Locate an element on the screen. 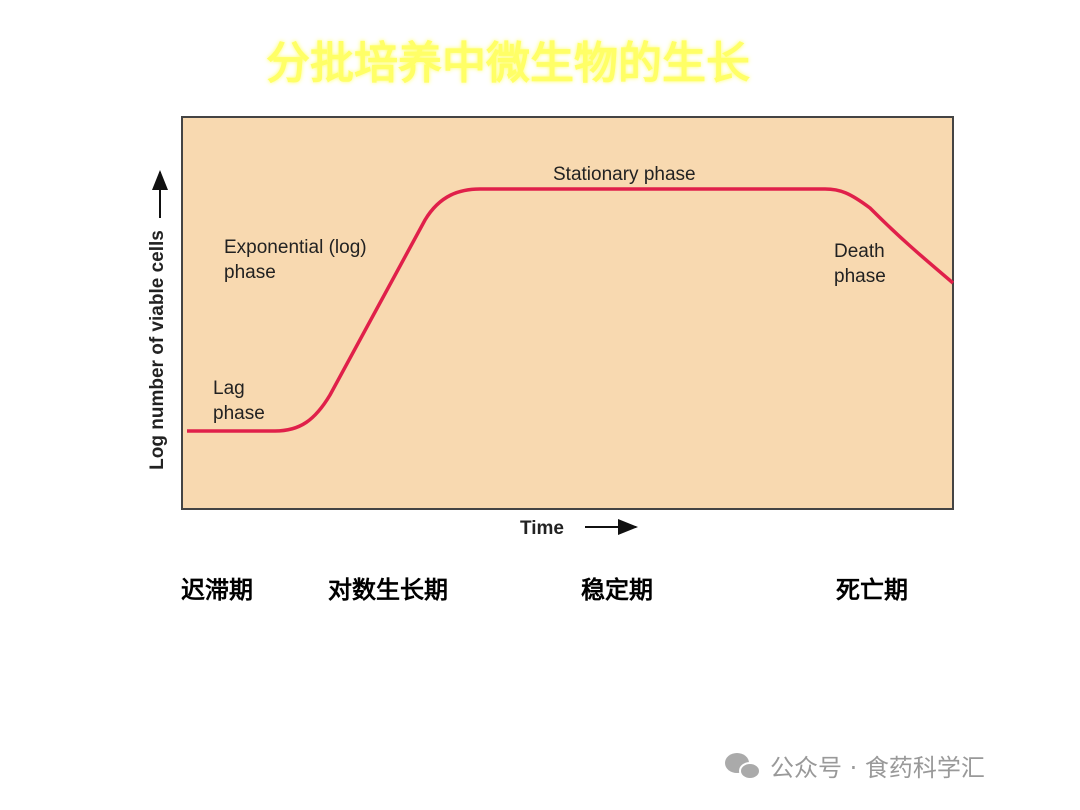 Image resolution: width=1080 pixels, height=810 pixels. wechat-icon is located at coordinates (743, 766).